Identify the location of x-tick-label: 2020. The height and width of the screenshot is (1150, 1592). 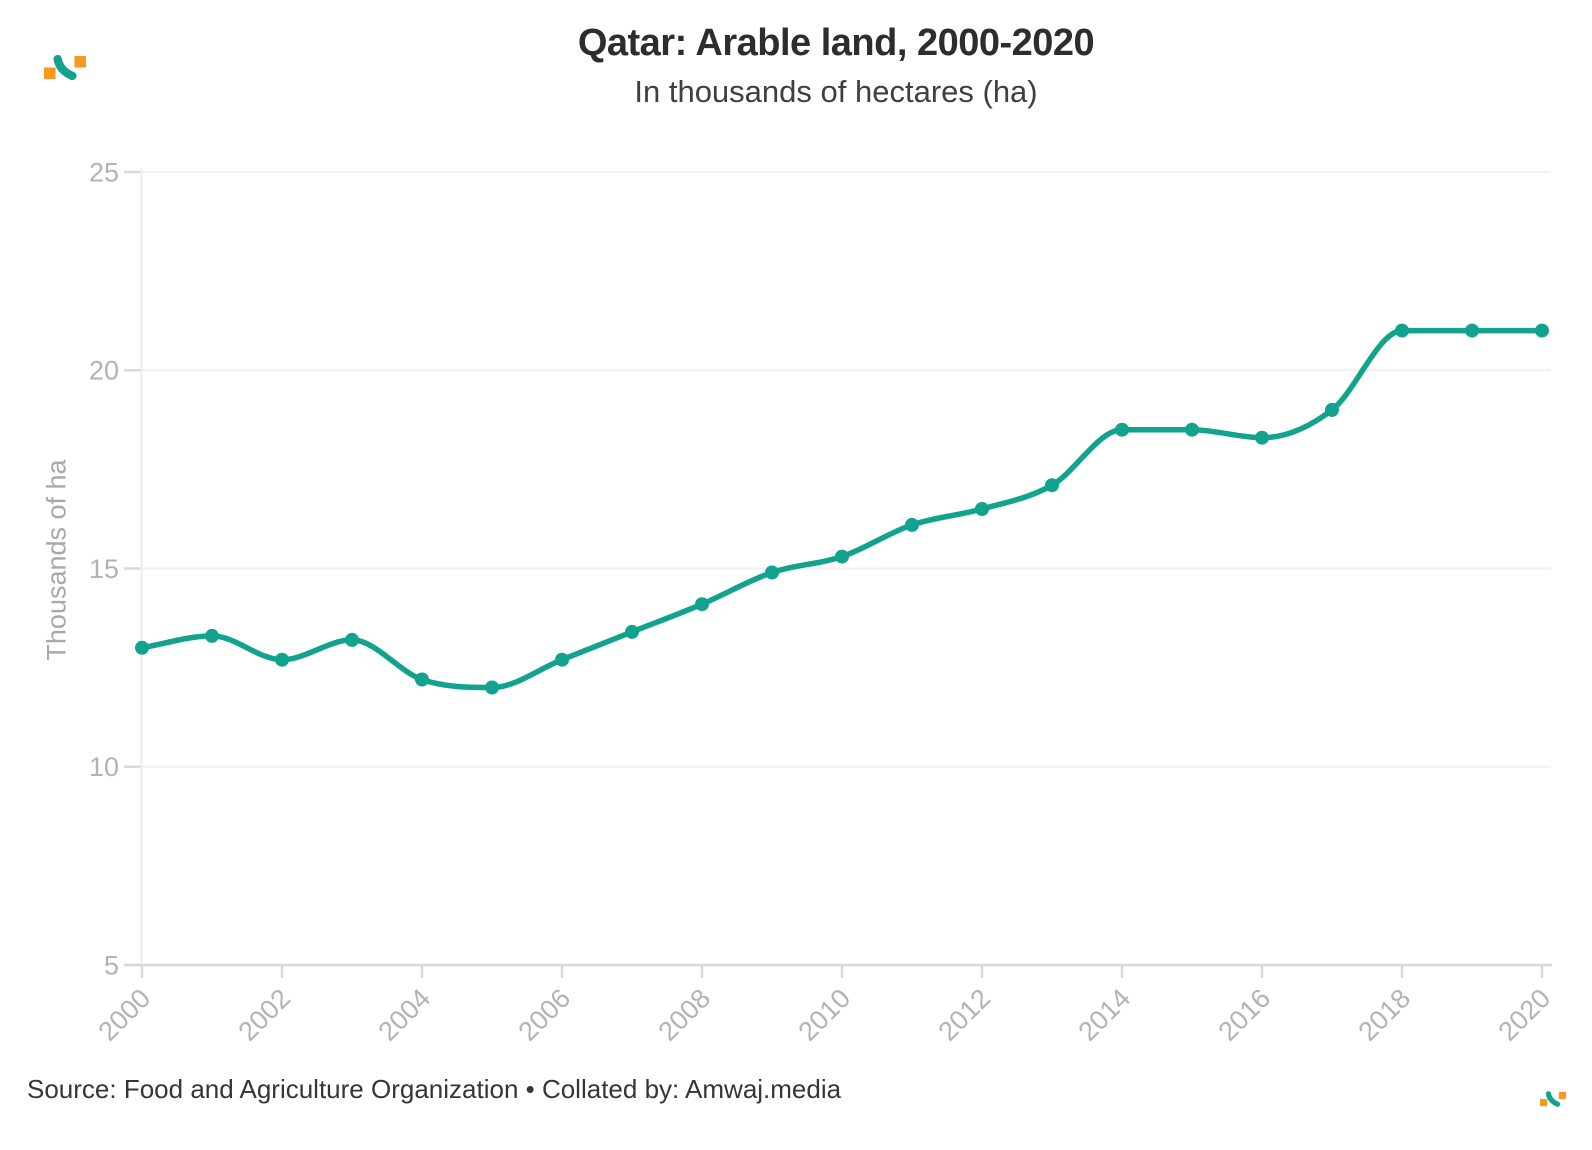
(1525, 1015).